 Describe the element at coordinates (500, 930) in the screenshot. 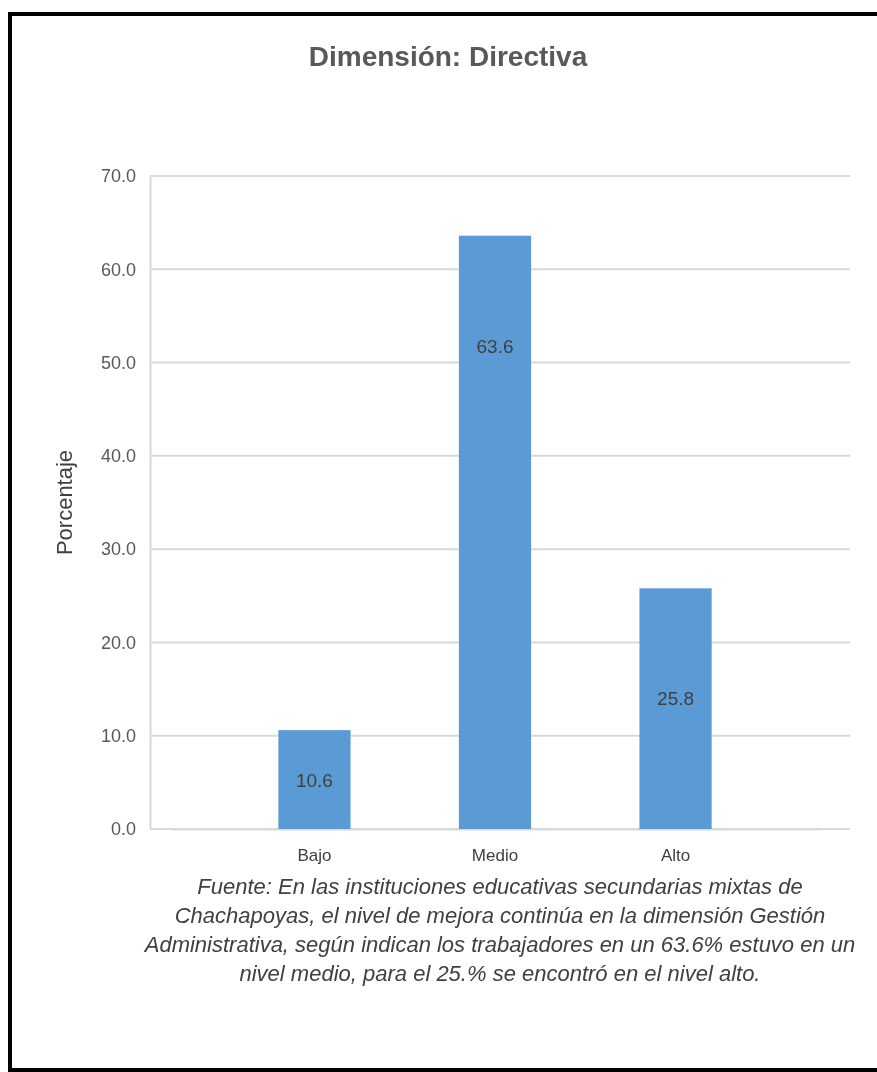

I see `source-note: Fuente: En las instituciones educativas secundarias mixtas de Chachapoyas, el nivel de mejora continúa en la dimensión Gestión Administrativa, según indican los trabajadores en un 63.6% estuvo en un nivel medio, para el 25.% se encontró en el nivel alto.` at that location.